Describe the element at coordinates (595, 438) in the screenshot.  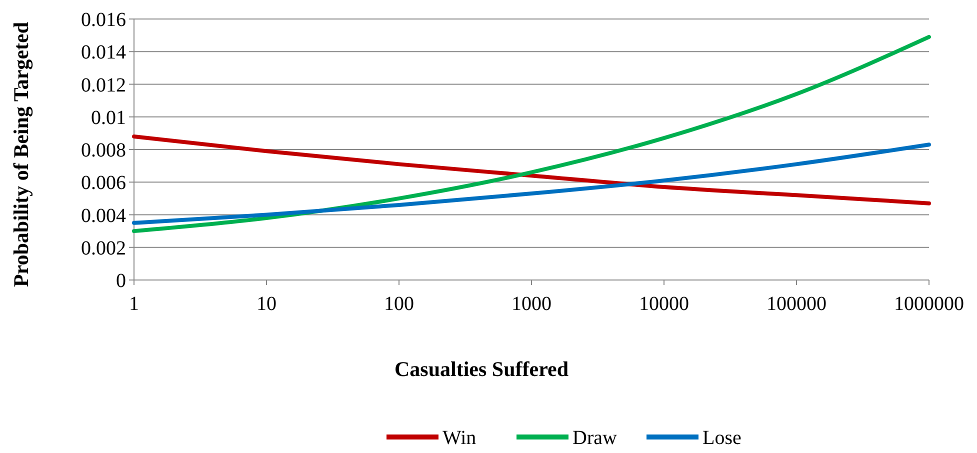
I see `legend-label: Draw` at that location.